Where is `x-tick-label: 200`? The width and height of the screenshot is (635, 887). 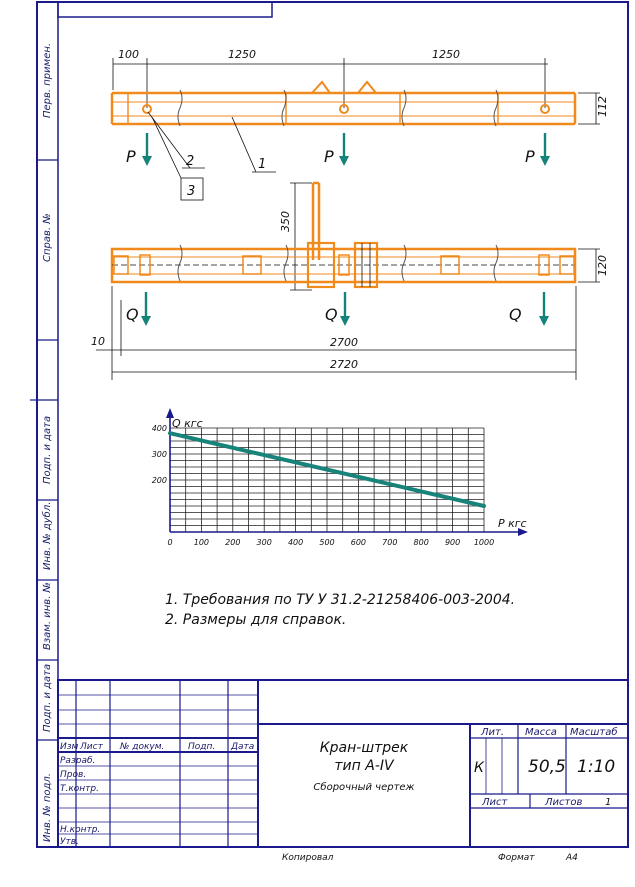 x-tick-label: 200 is located at coordinates (232, 542).